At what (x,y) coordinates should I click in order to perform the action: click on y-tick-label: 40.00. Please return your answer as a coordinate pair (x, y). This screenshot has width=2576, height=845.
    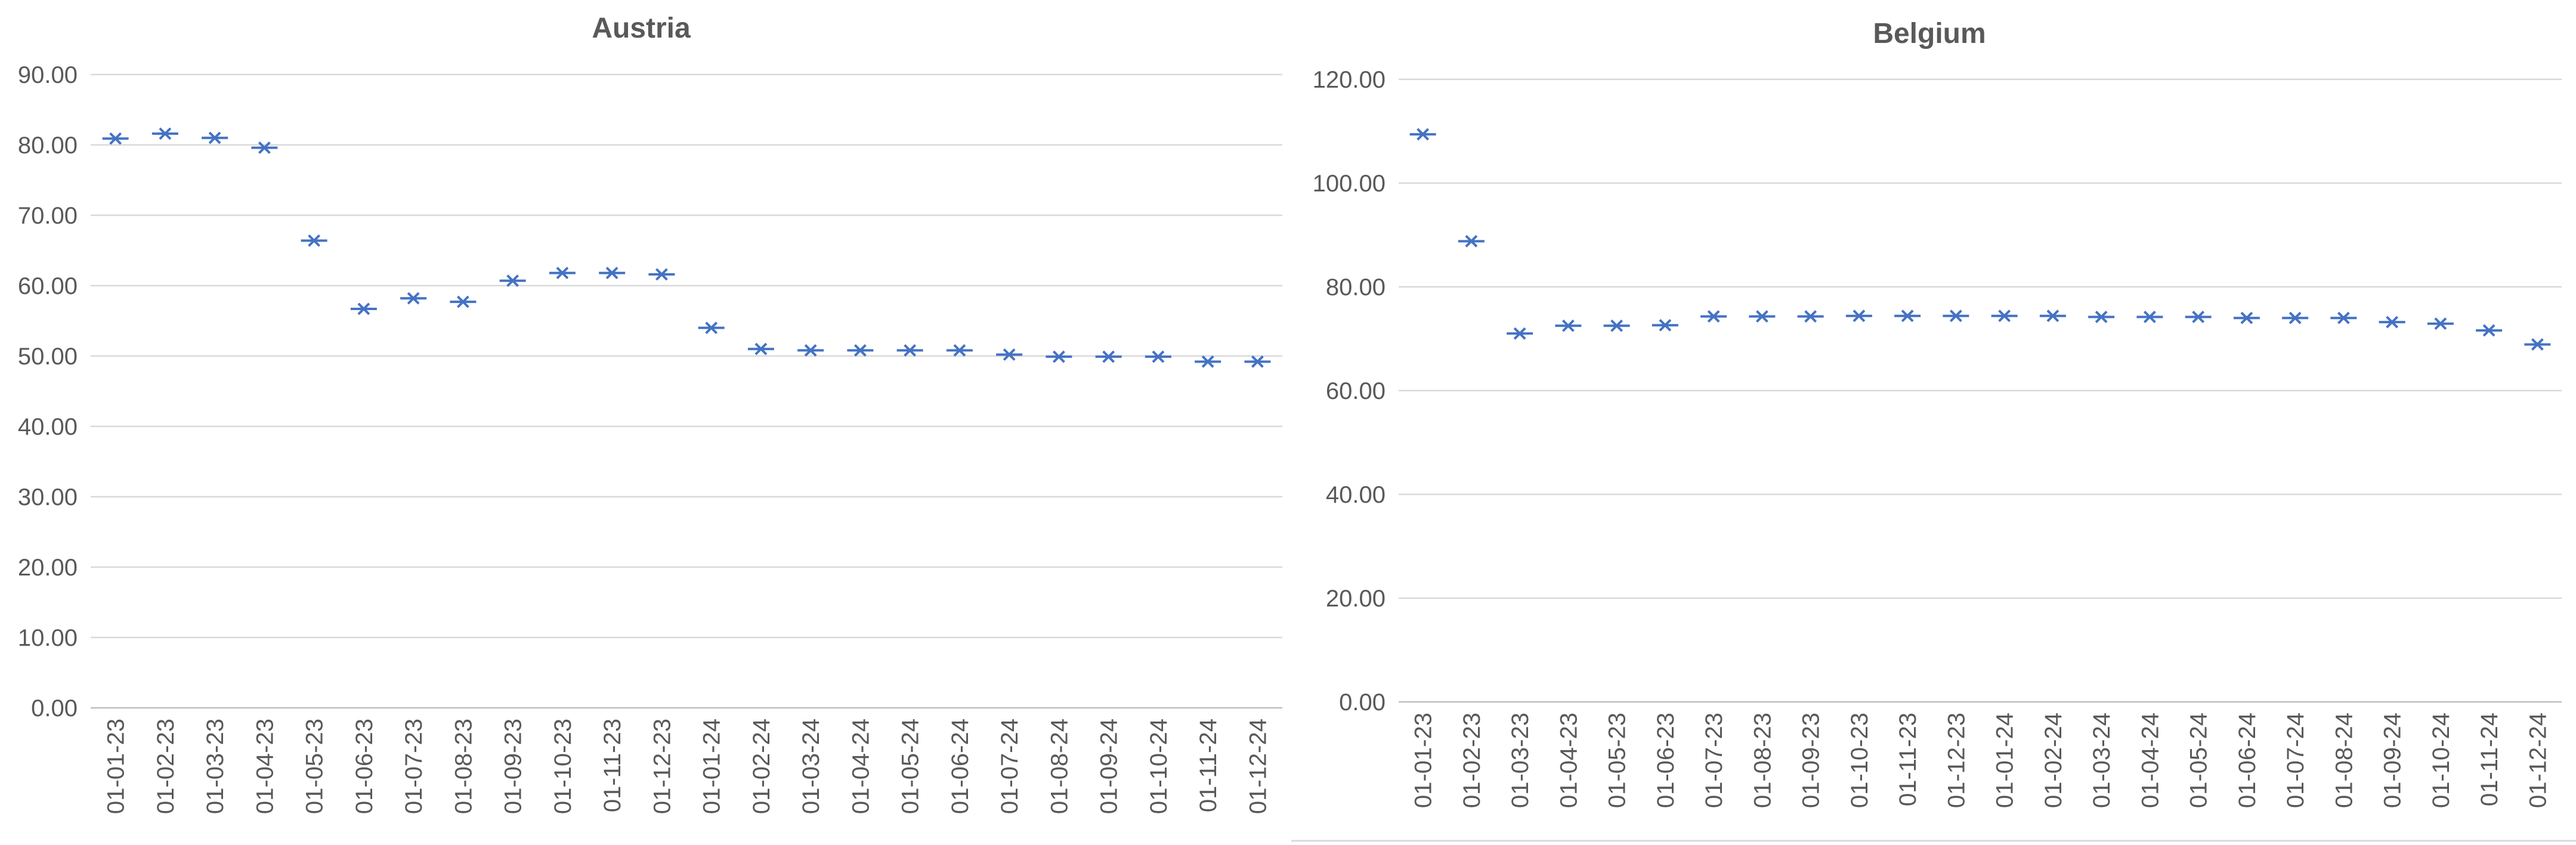
    Looking at the image, I should click on (1356, 495).